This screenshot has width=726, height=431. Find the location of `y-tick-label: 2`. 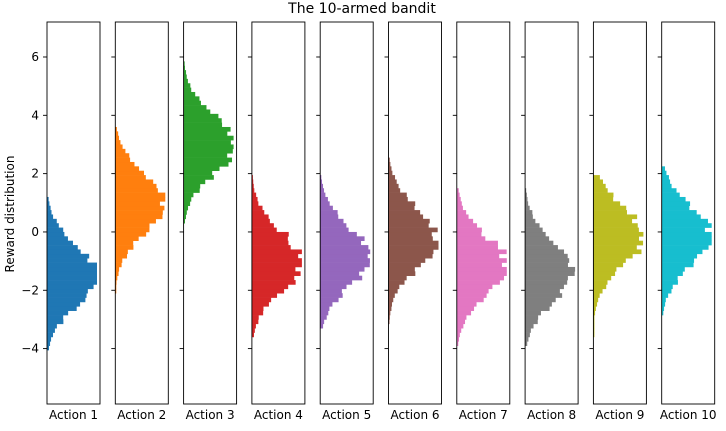

y-tick-label: 2 is located at coordinates (35, 174).